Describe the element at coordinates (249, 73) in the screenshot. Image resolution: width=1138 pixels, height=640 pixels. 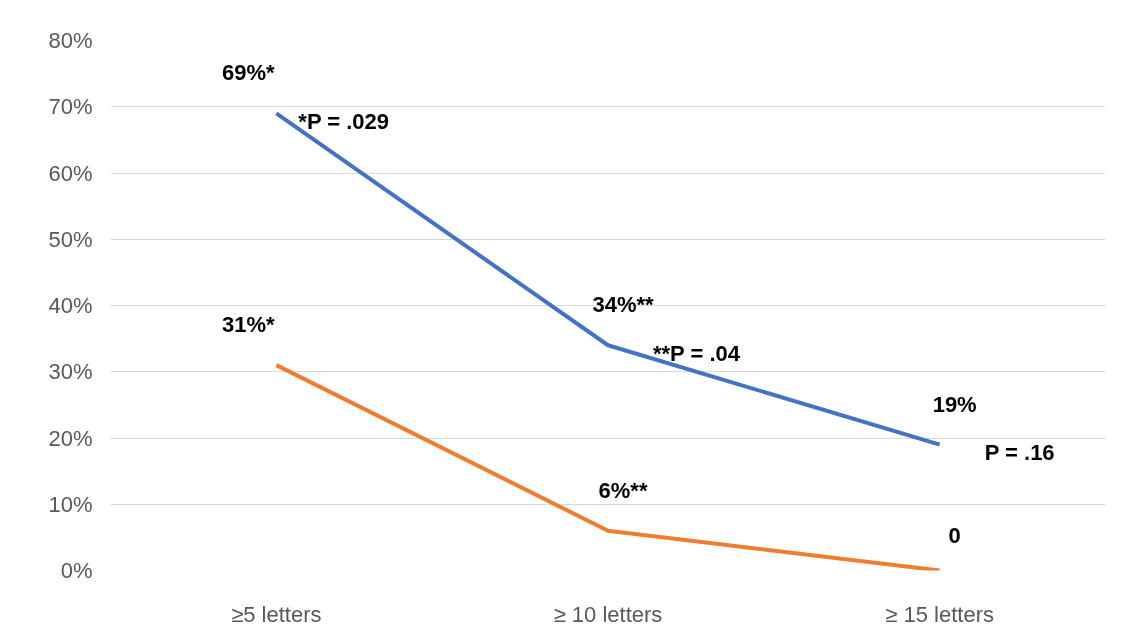
I see `data-label: 69%*` at that location.